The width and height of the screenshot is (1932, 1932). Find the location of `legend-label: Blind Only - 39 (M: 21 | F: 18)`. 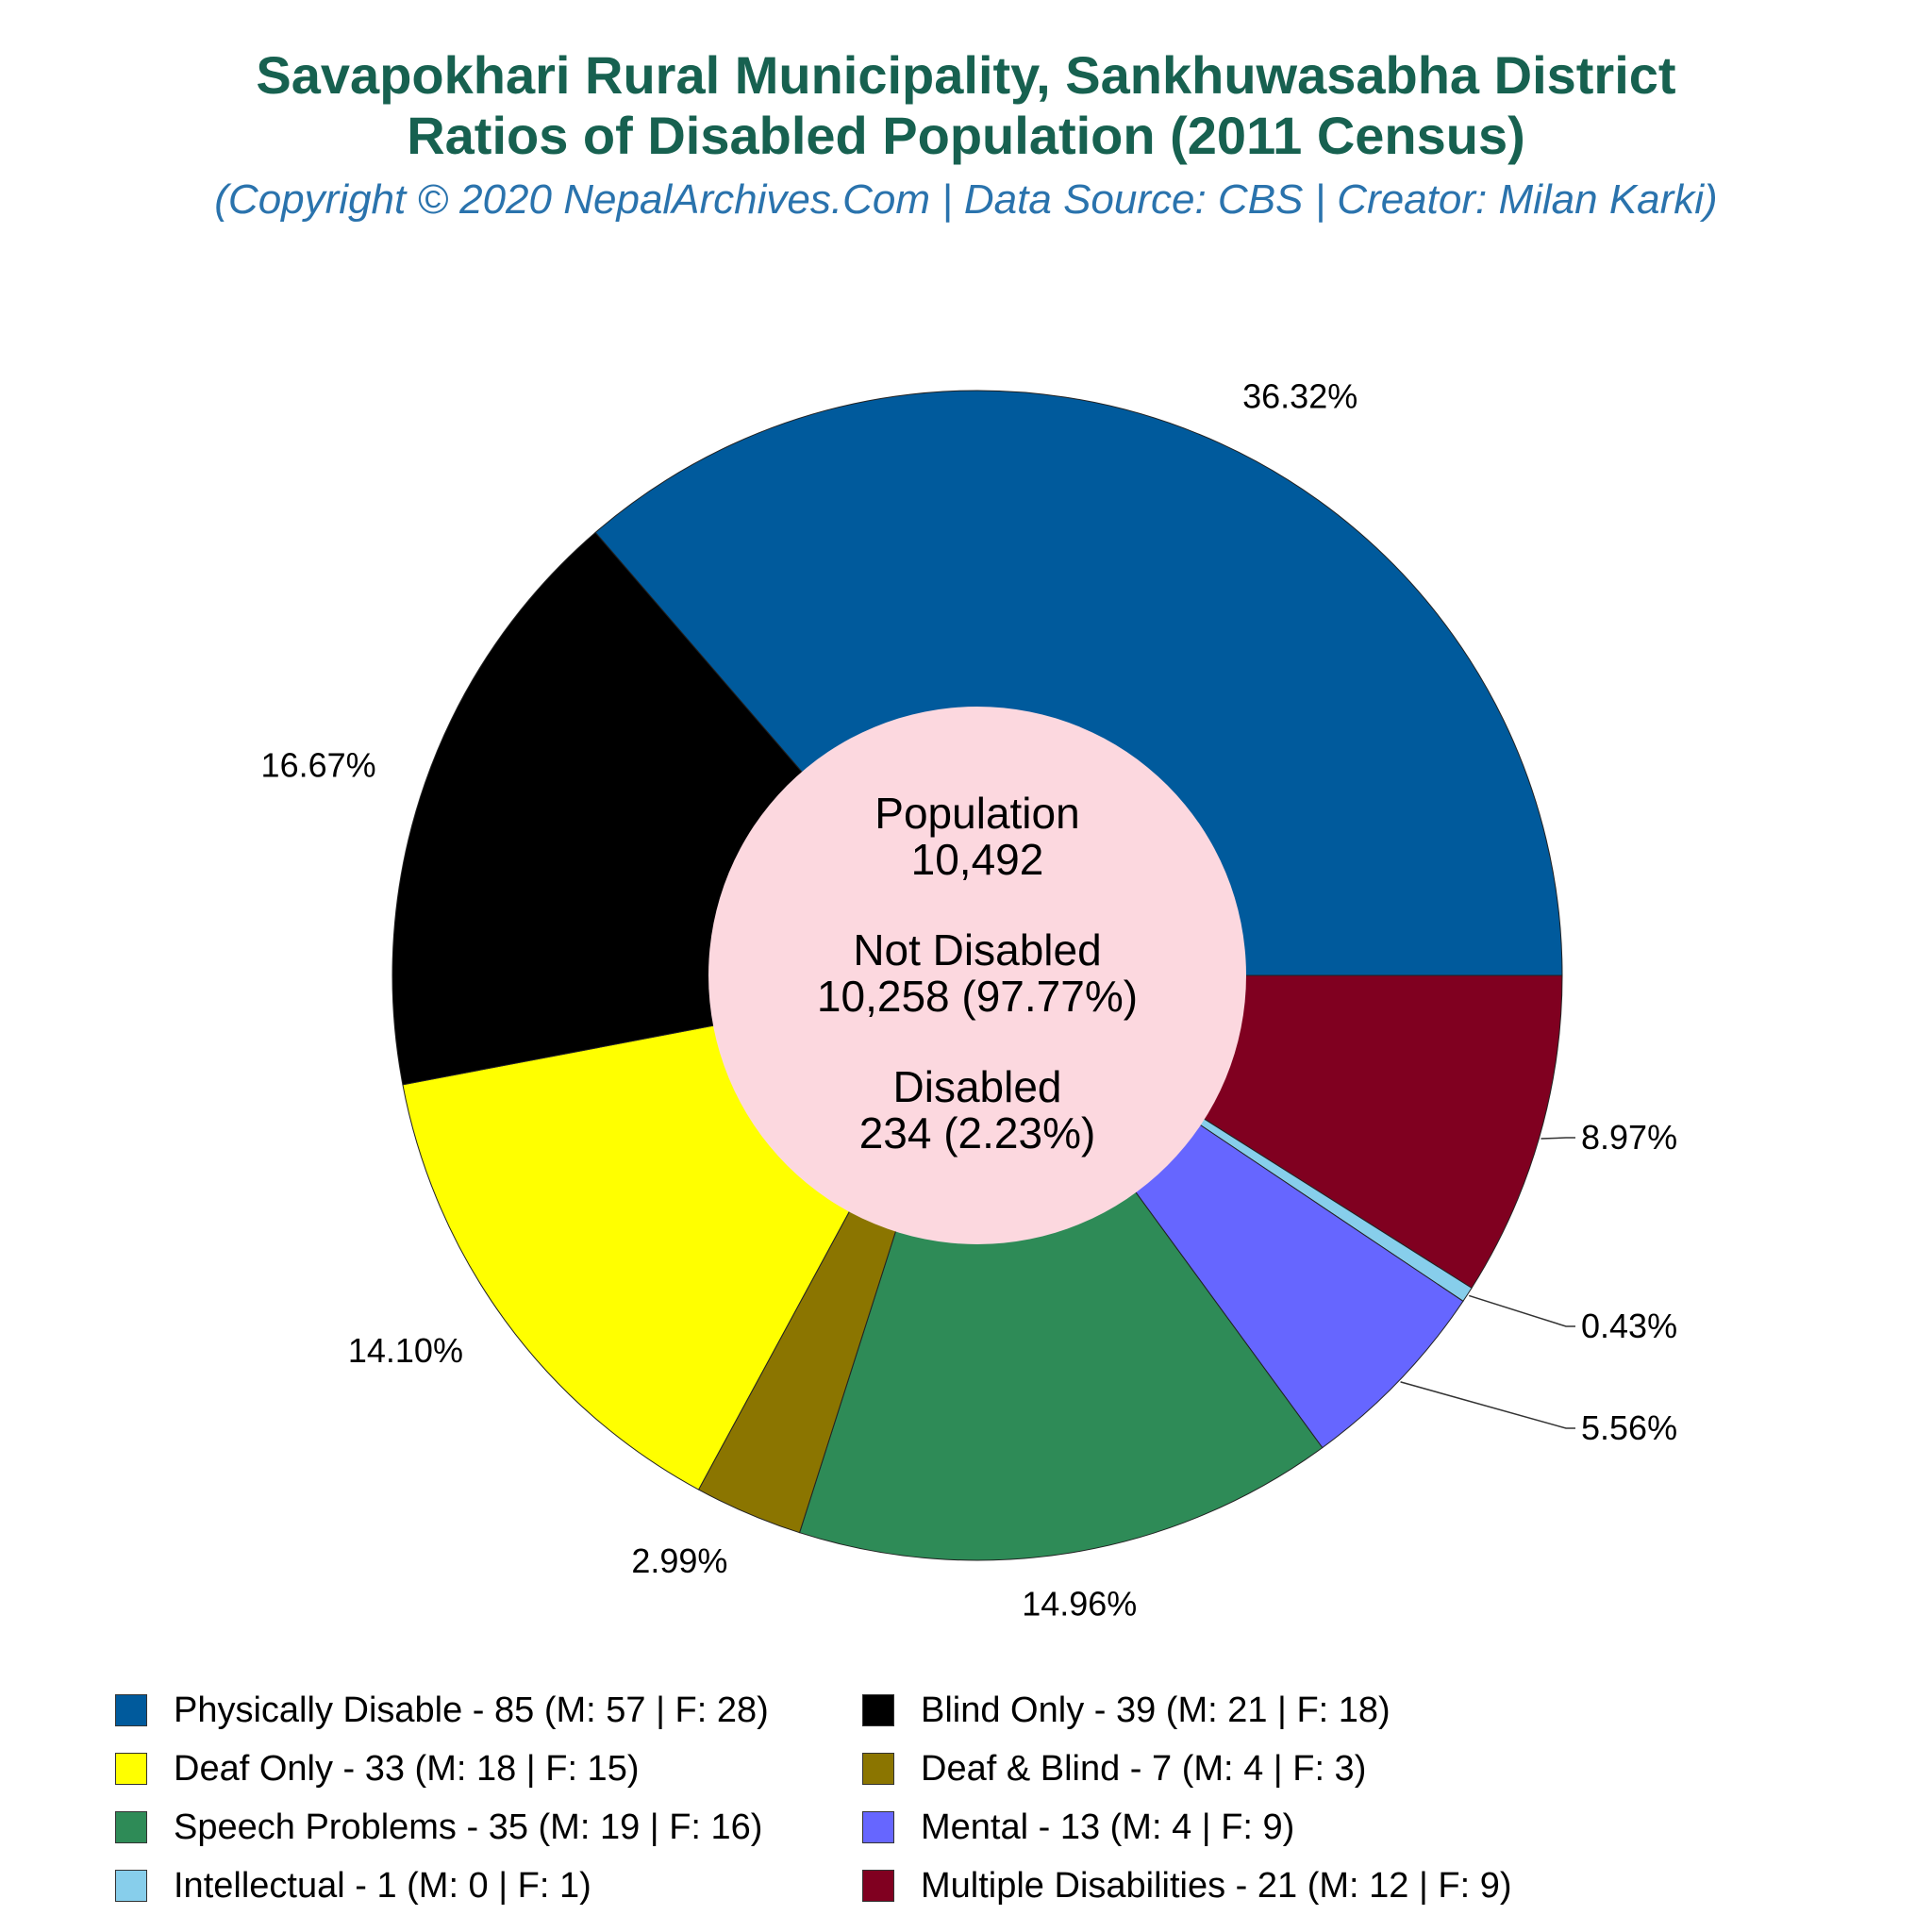

legend-label: Blind Only - 39 (M: 21 | F: 18) is located at coordinates (1156, 1710).